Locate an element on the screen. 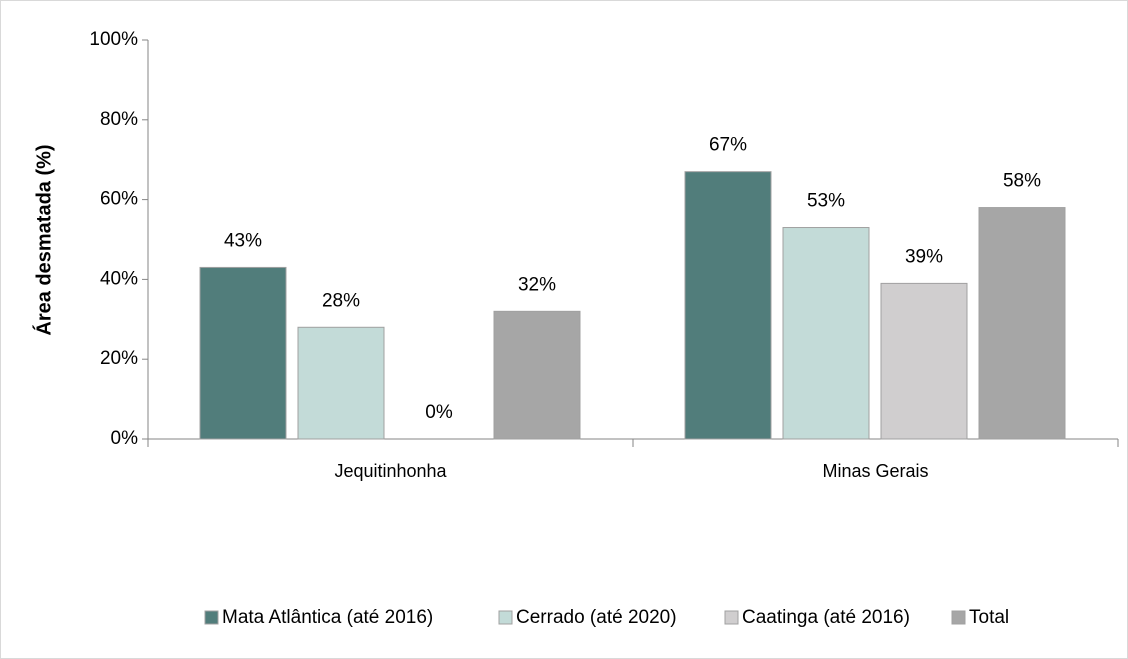  data-label: 28% is located at coordinates (341, 300).